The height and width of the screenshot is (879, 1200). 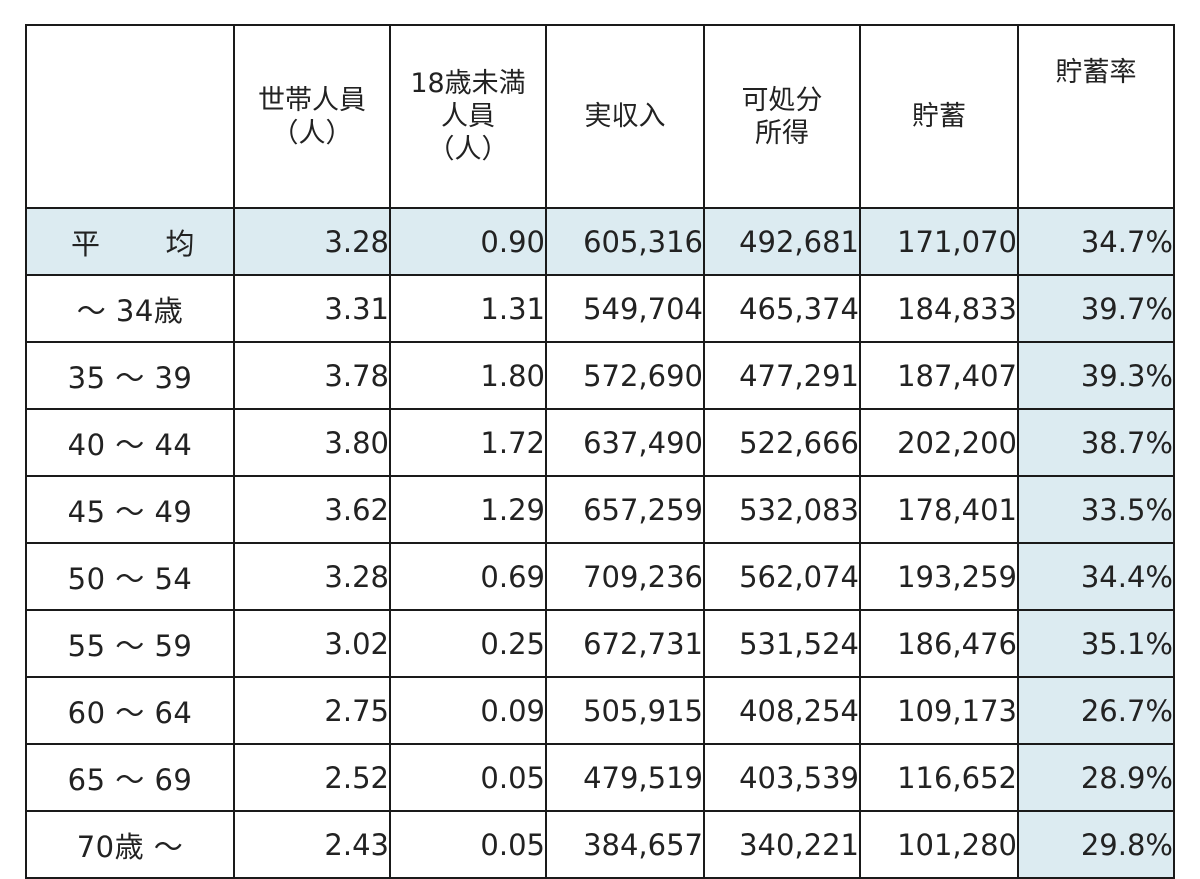 I want to click on cell-disposable-income: 403,539, so click(x=782, y=777).